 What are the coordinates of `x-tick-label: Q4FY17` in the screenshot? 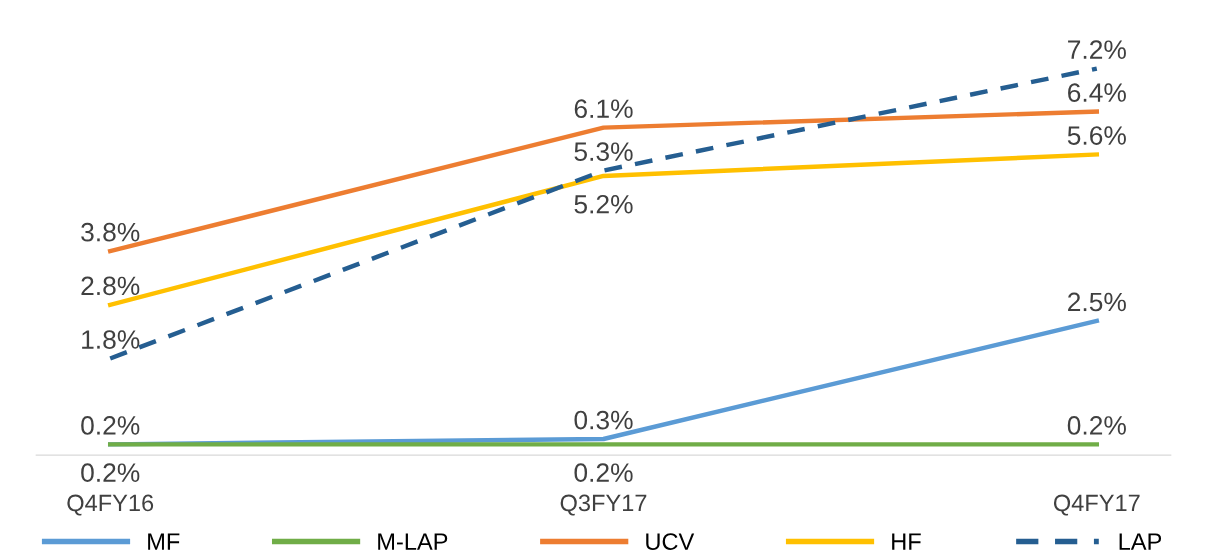 It's located at (1096, 505).